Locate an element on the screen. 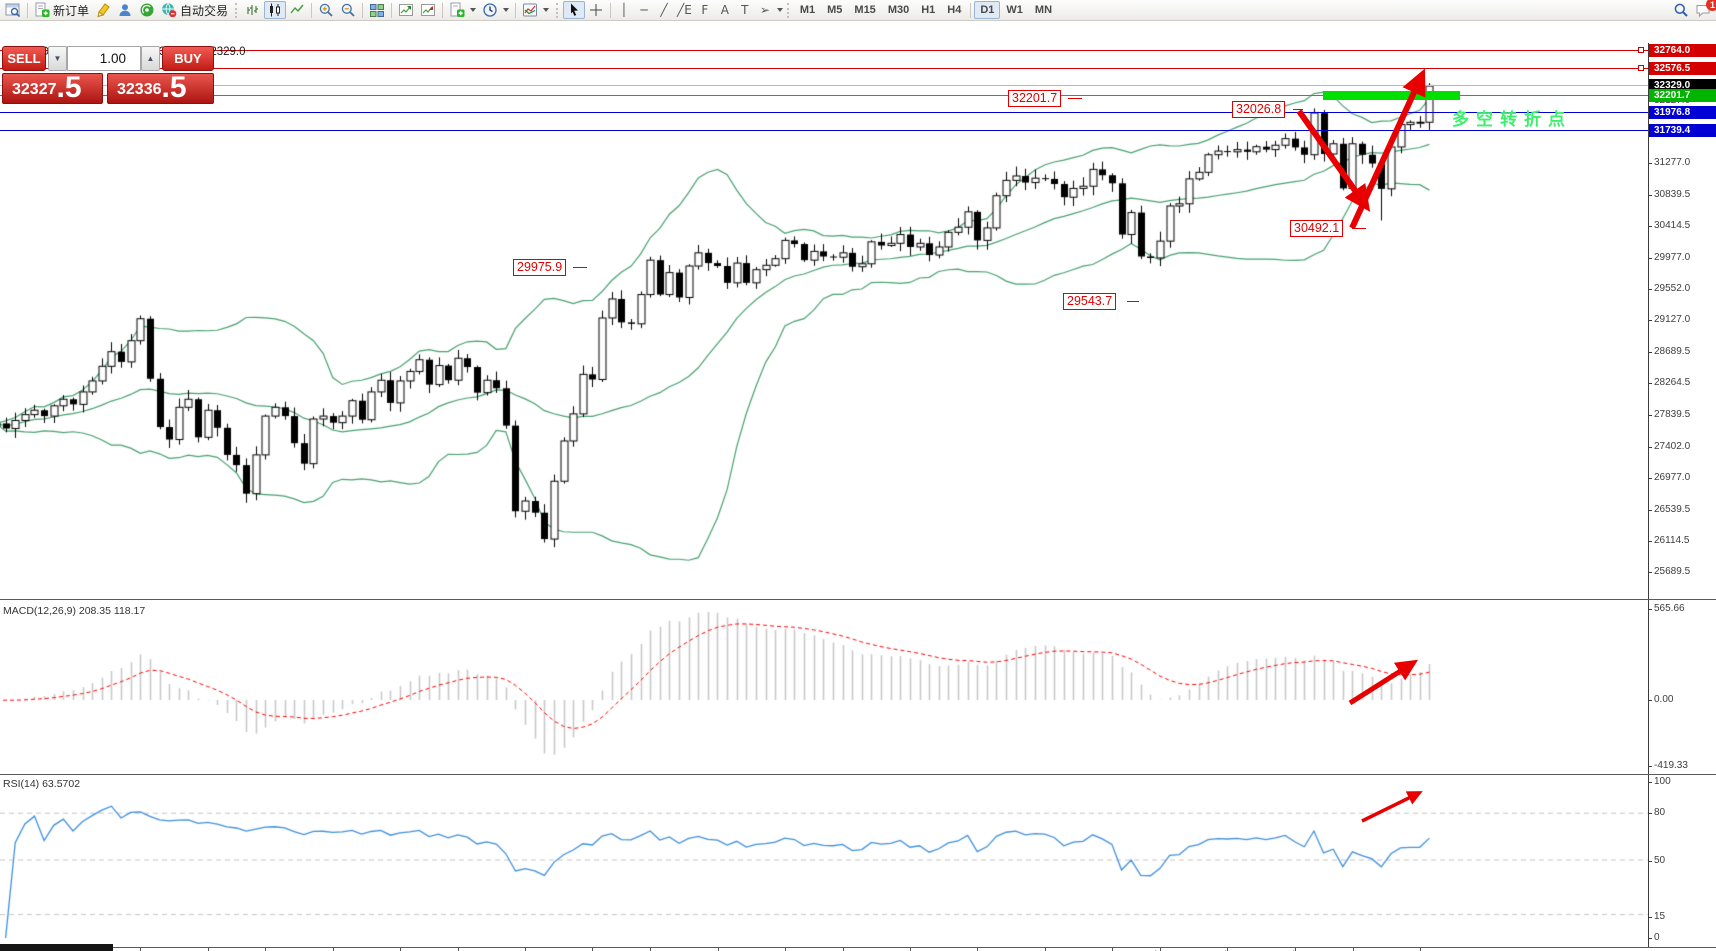 Image resolution: width=1716 pixels, height=951 pixels. buy-price-main: 32336 is located at coordinates (139, 89).